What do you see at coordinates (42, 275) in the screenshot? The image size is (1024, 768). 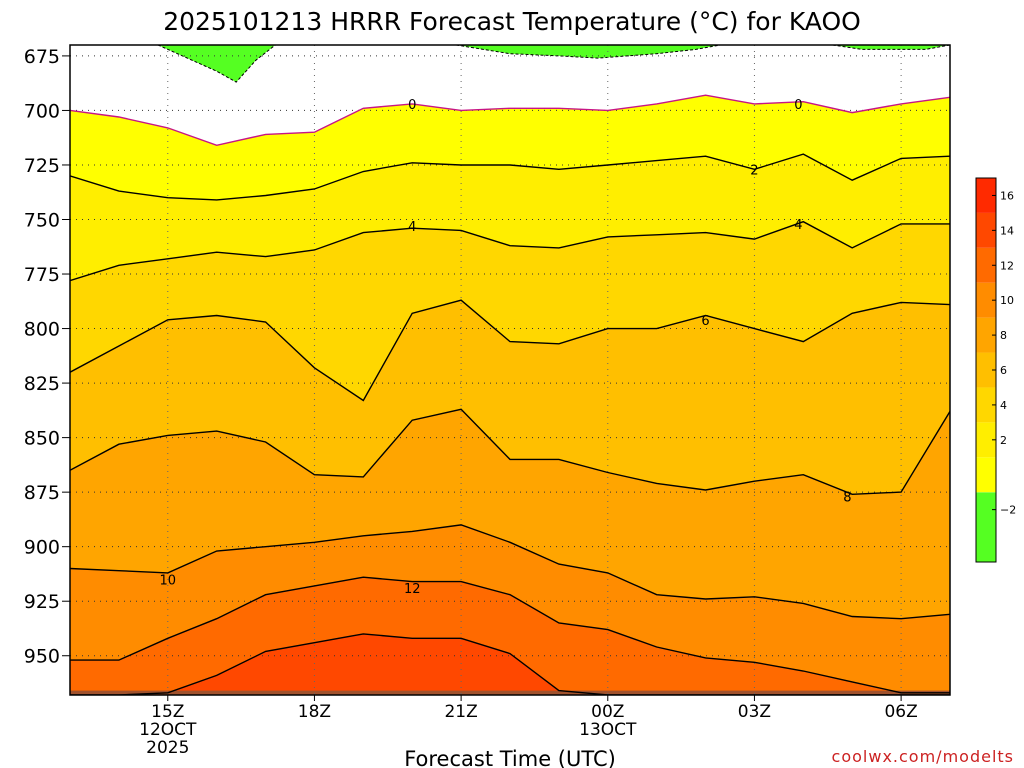 I see `y-tick-label: 775` at bounding box center [42, 275].